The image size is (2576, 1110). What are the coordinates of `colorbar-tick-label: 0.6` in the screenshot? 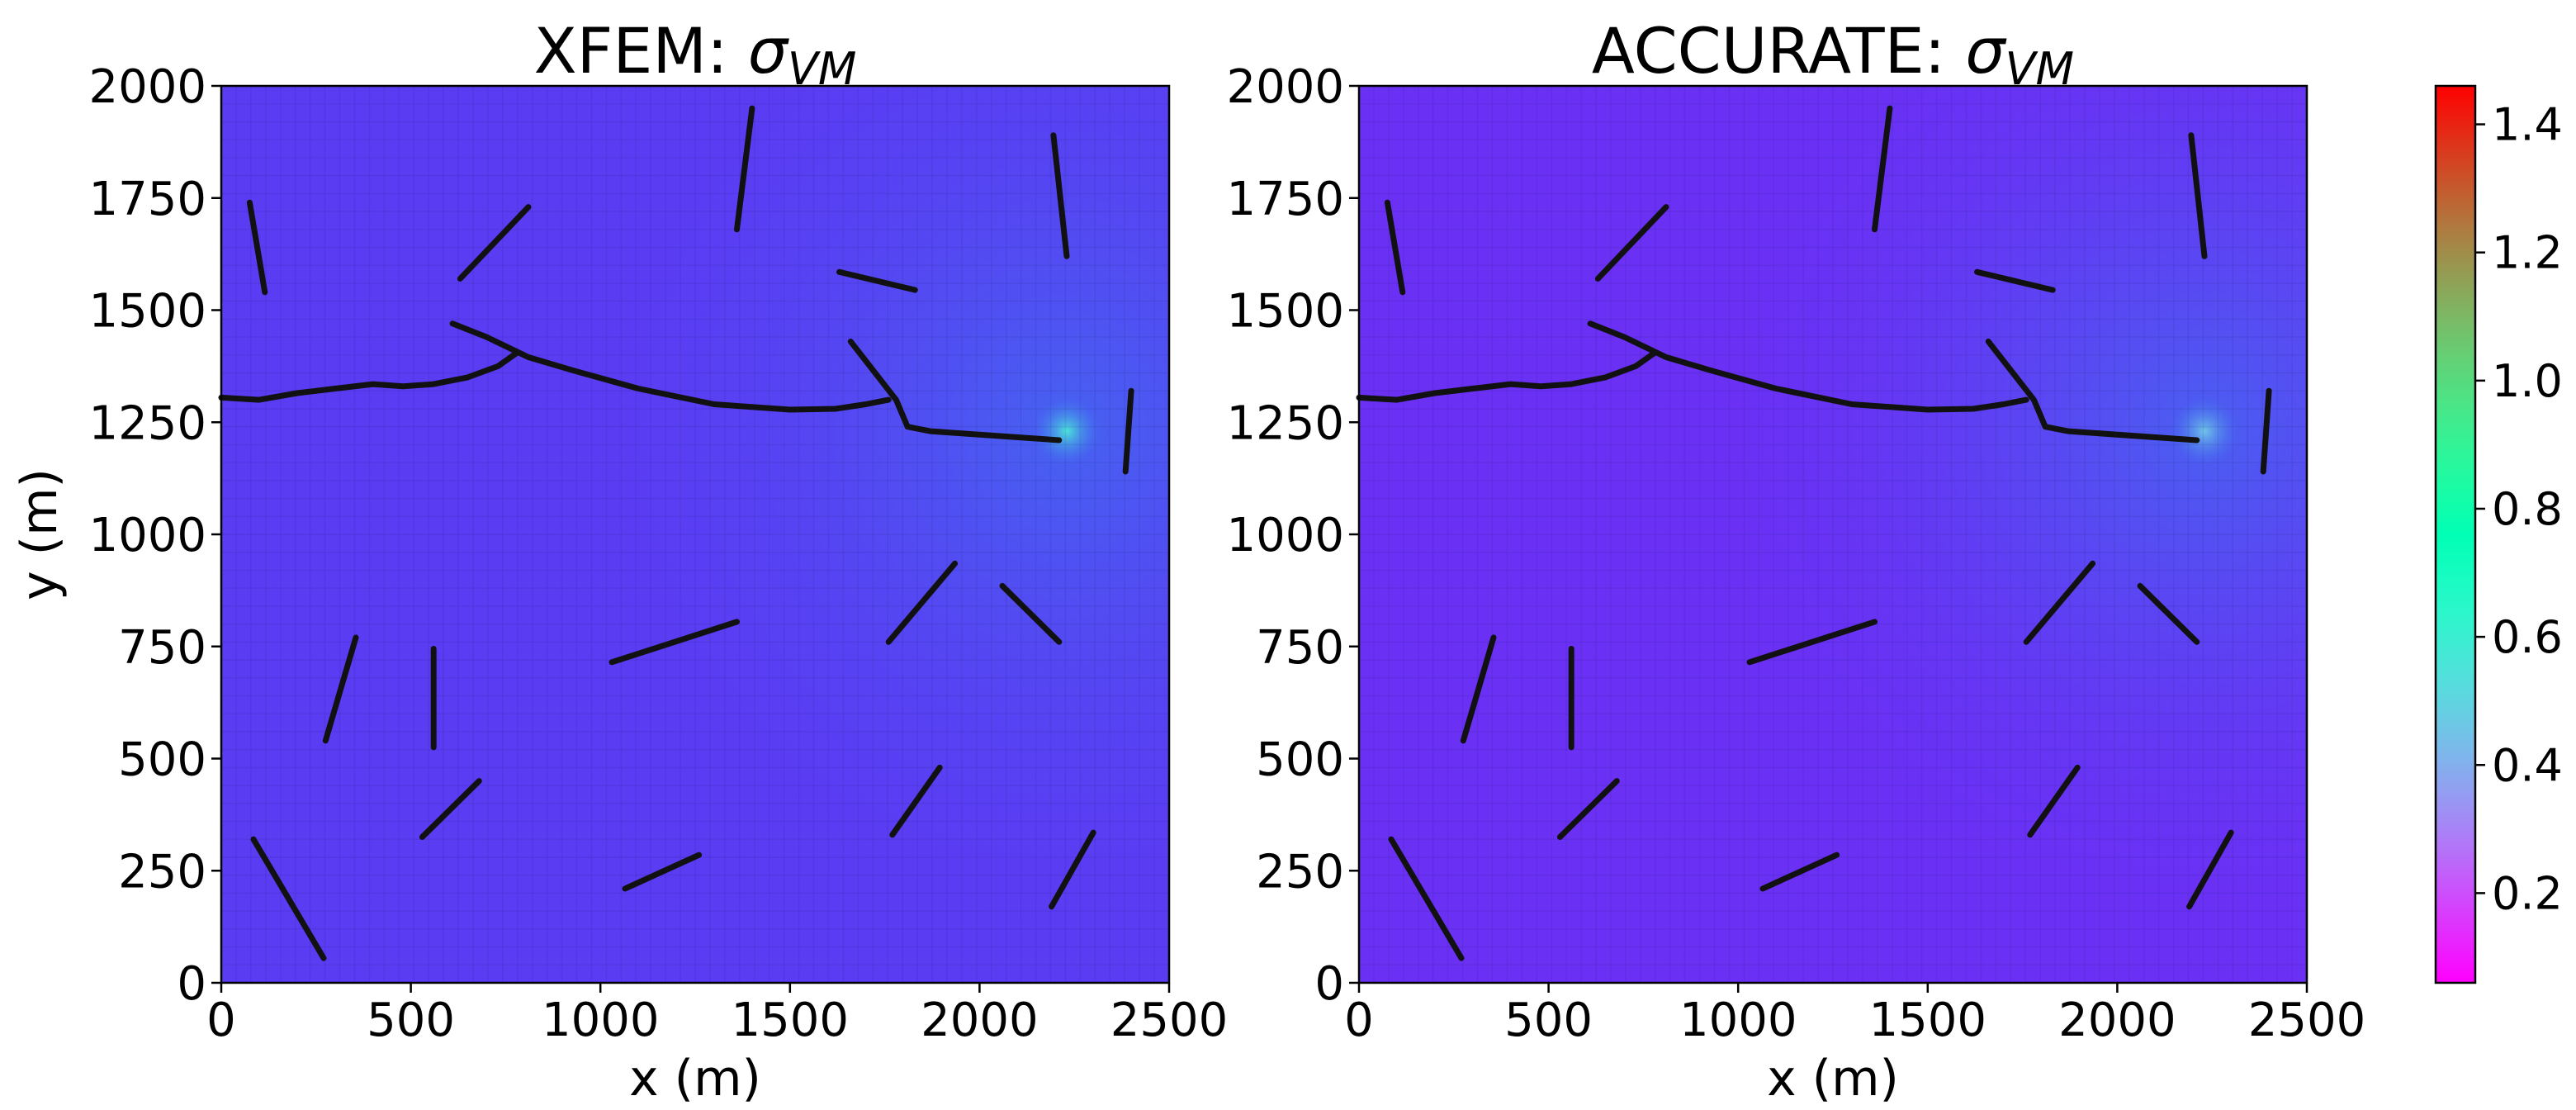 It's located at (2527, 637).